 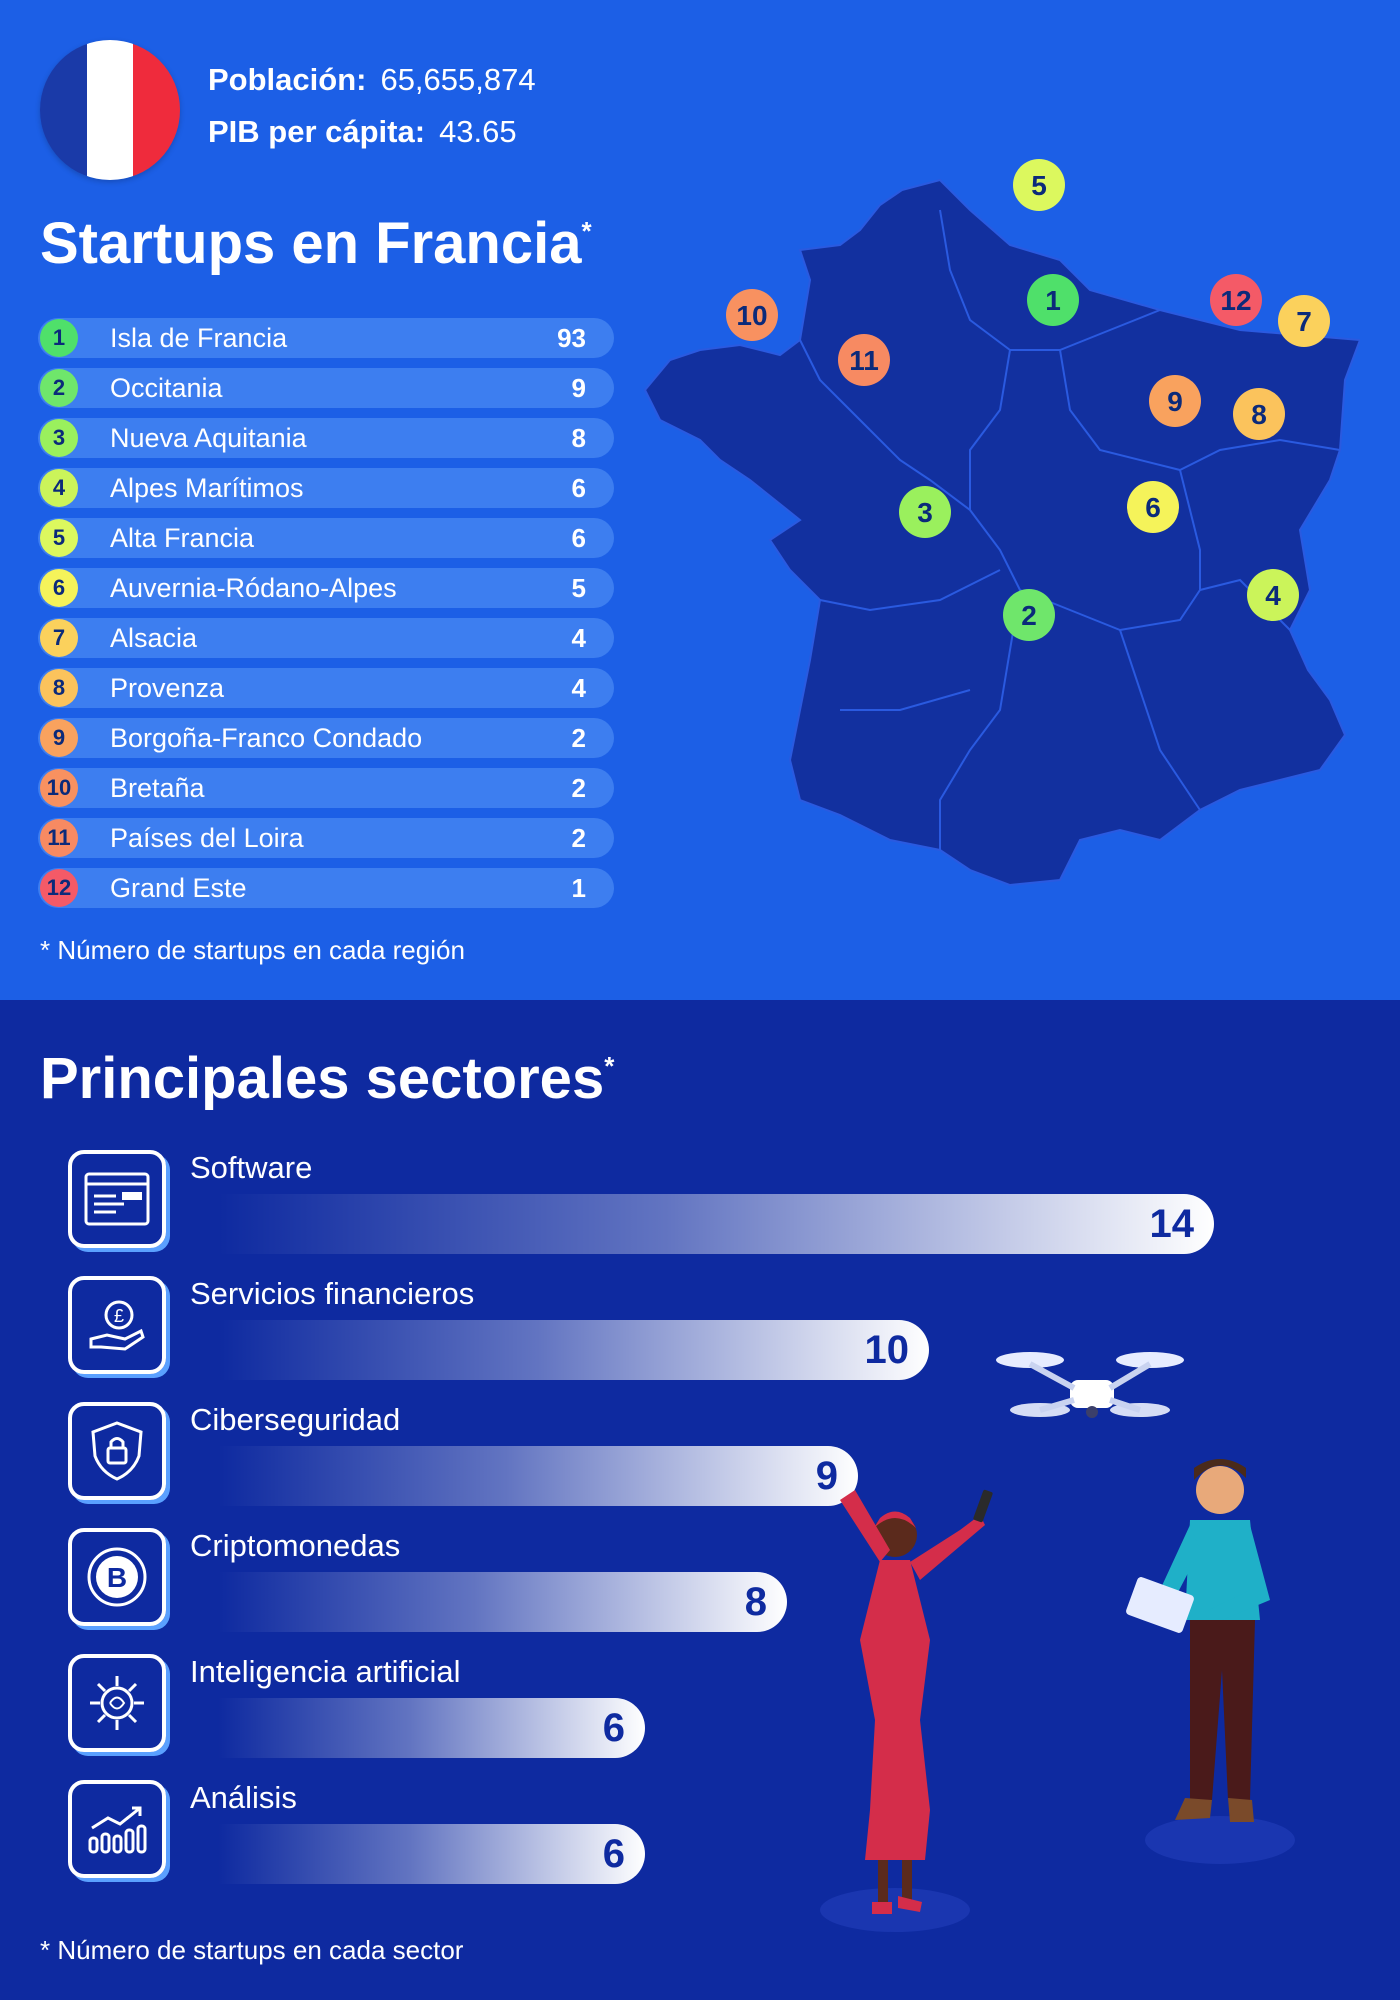 What do you see at coordinates (117, 1829) in the screenshot?
I see `growth-chart-icon` at bounding box center [117, 1829].